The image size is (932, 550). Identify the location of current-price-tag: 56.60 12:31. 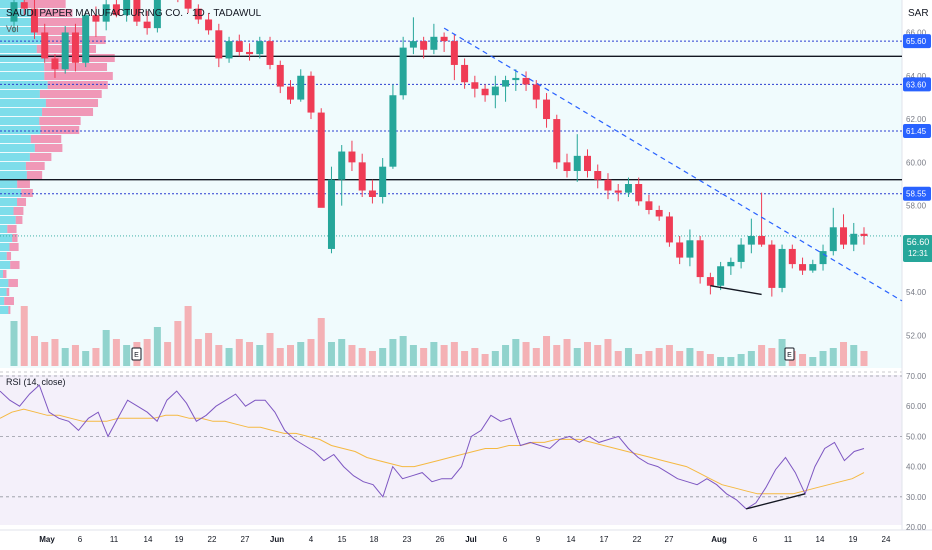
(917, 248).